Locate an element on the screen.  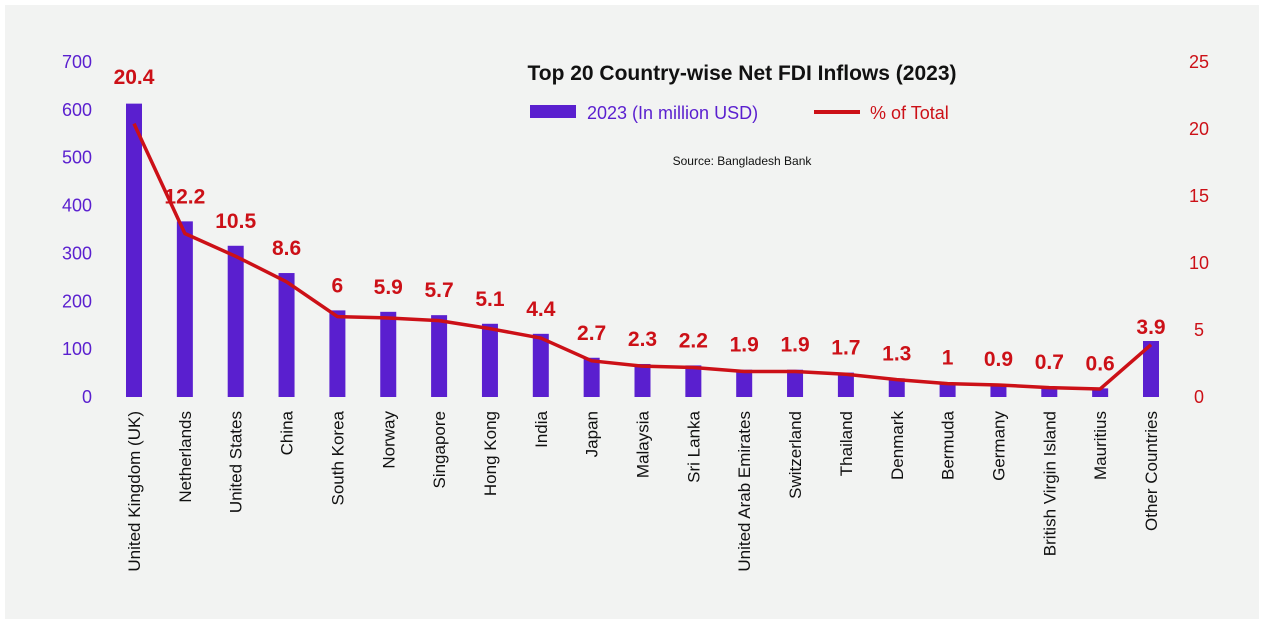
data-label: 8.6 is located at coordinates (286, 248).